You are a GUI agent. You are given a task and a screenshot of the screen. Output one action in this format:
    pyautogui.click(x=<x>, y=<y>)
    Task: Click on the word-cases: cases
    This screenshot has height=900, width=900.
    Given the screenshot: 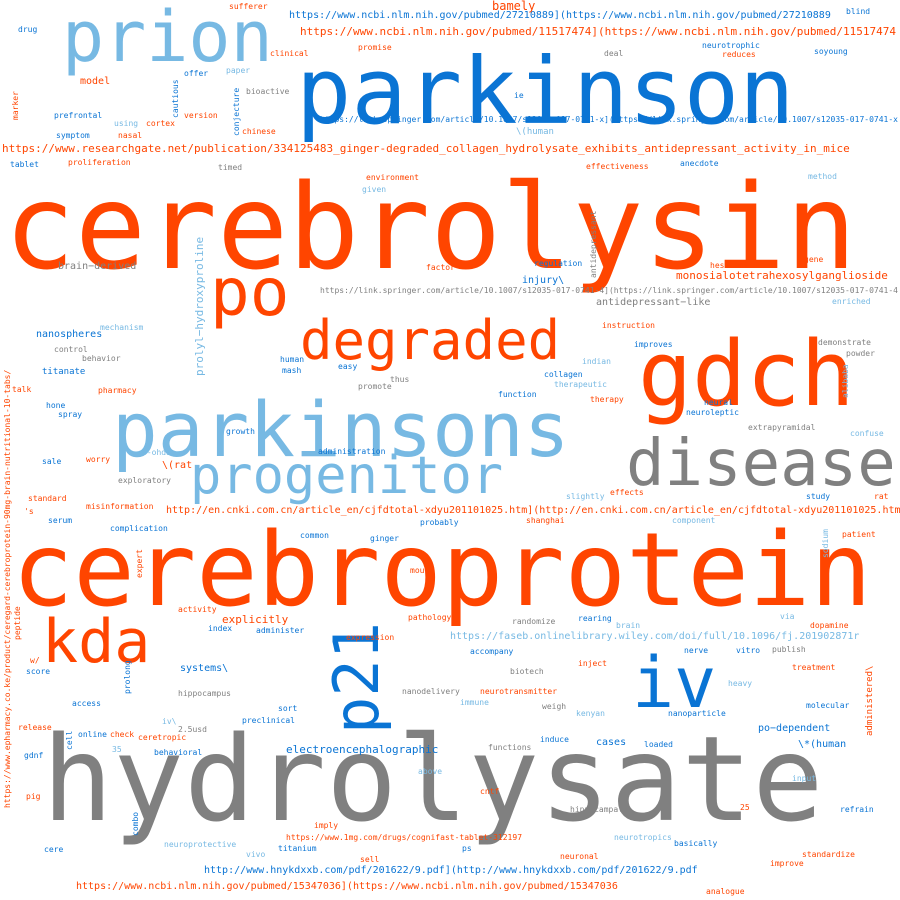 What is the action you would take?
    pyautogui.click(x=611, y=742)
    